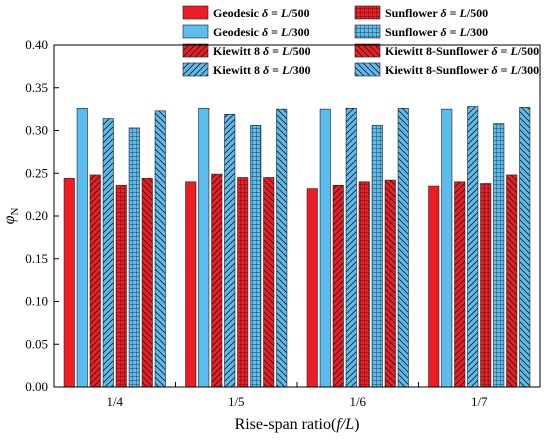 This screenshot has height=443, width=550. What do you see at coordinates (462, 51) in the screenshot?
I see `legend-label: Kiewitt 8-Sunflower δ = L/500` at bounding box center [462, 51].